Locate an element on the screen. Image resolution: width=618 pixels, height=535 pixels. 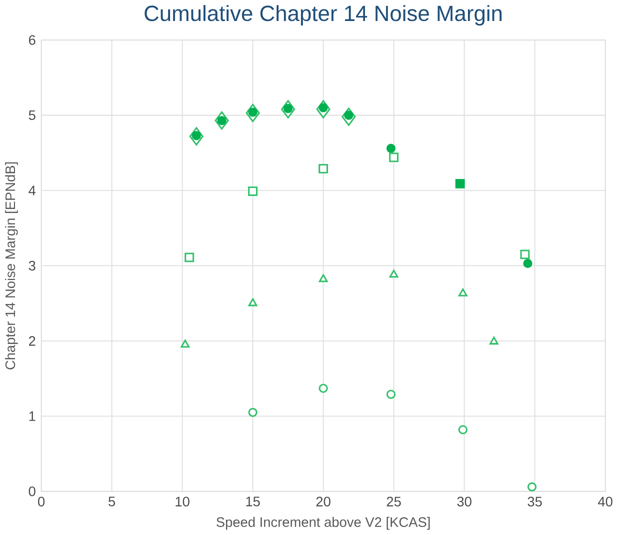
y-tick-label: 1 is located at coordinates (32, 416).